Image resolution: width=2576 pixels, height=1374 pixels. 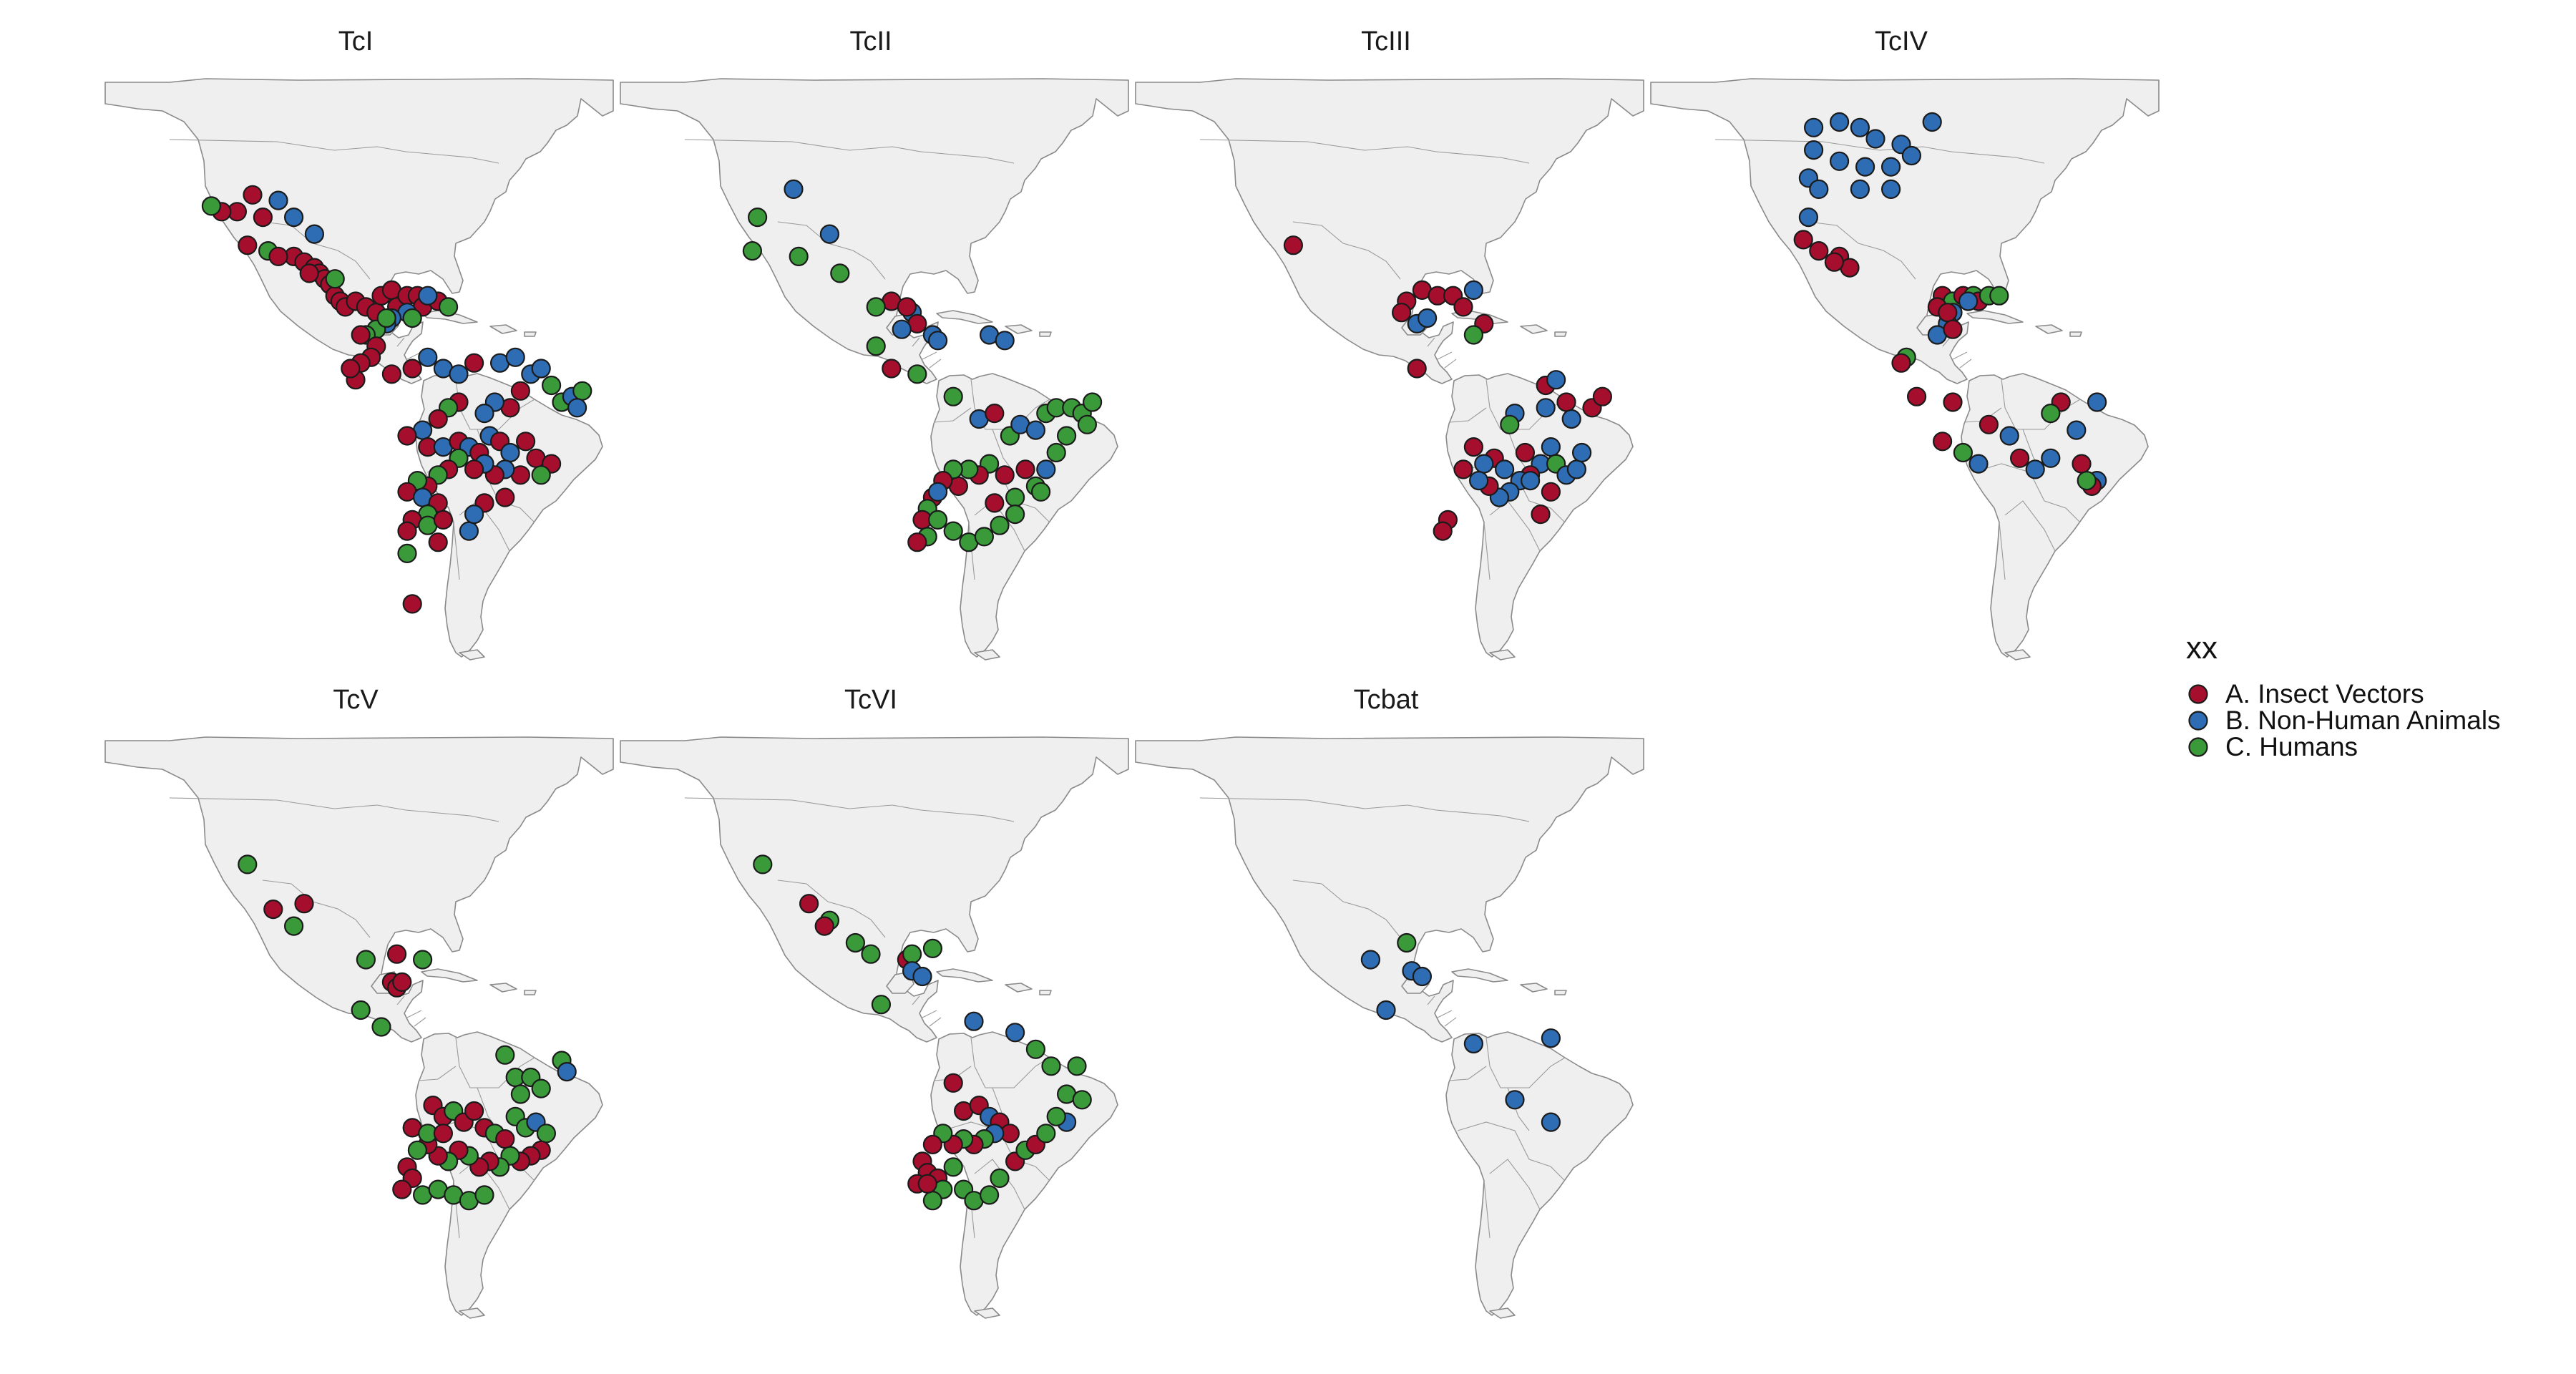 What do you see at coordinates (359, 1002) in the screenshot?
I see `panel-tcv: TcV` at bounding box center [359, 1002].